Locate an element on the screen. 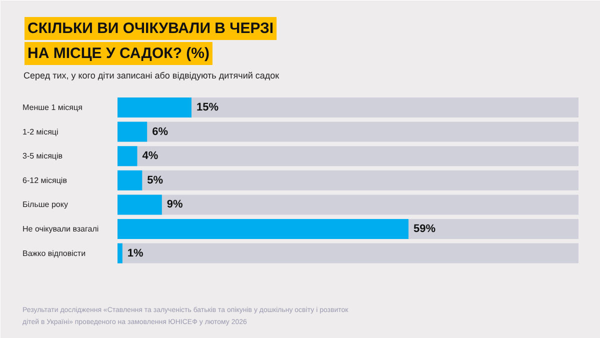 This screenshot has width=600, height=338. y-tick-label: 6-12 місяців is located at coordinates (44, 180).